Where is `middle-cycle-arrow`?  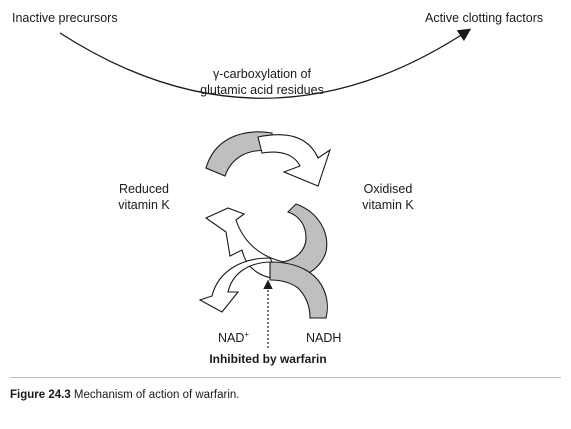
middle-cycle-arrow is located at coordinates (266, 242).